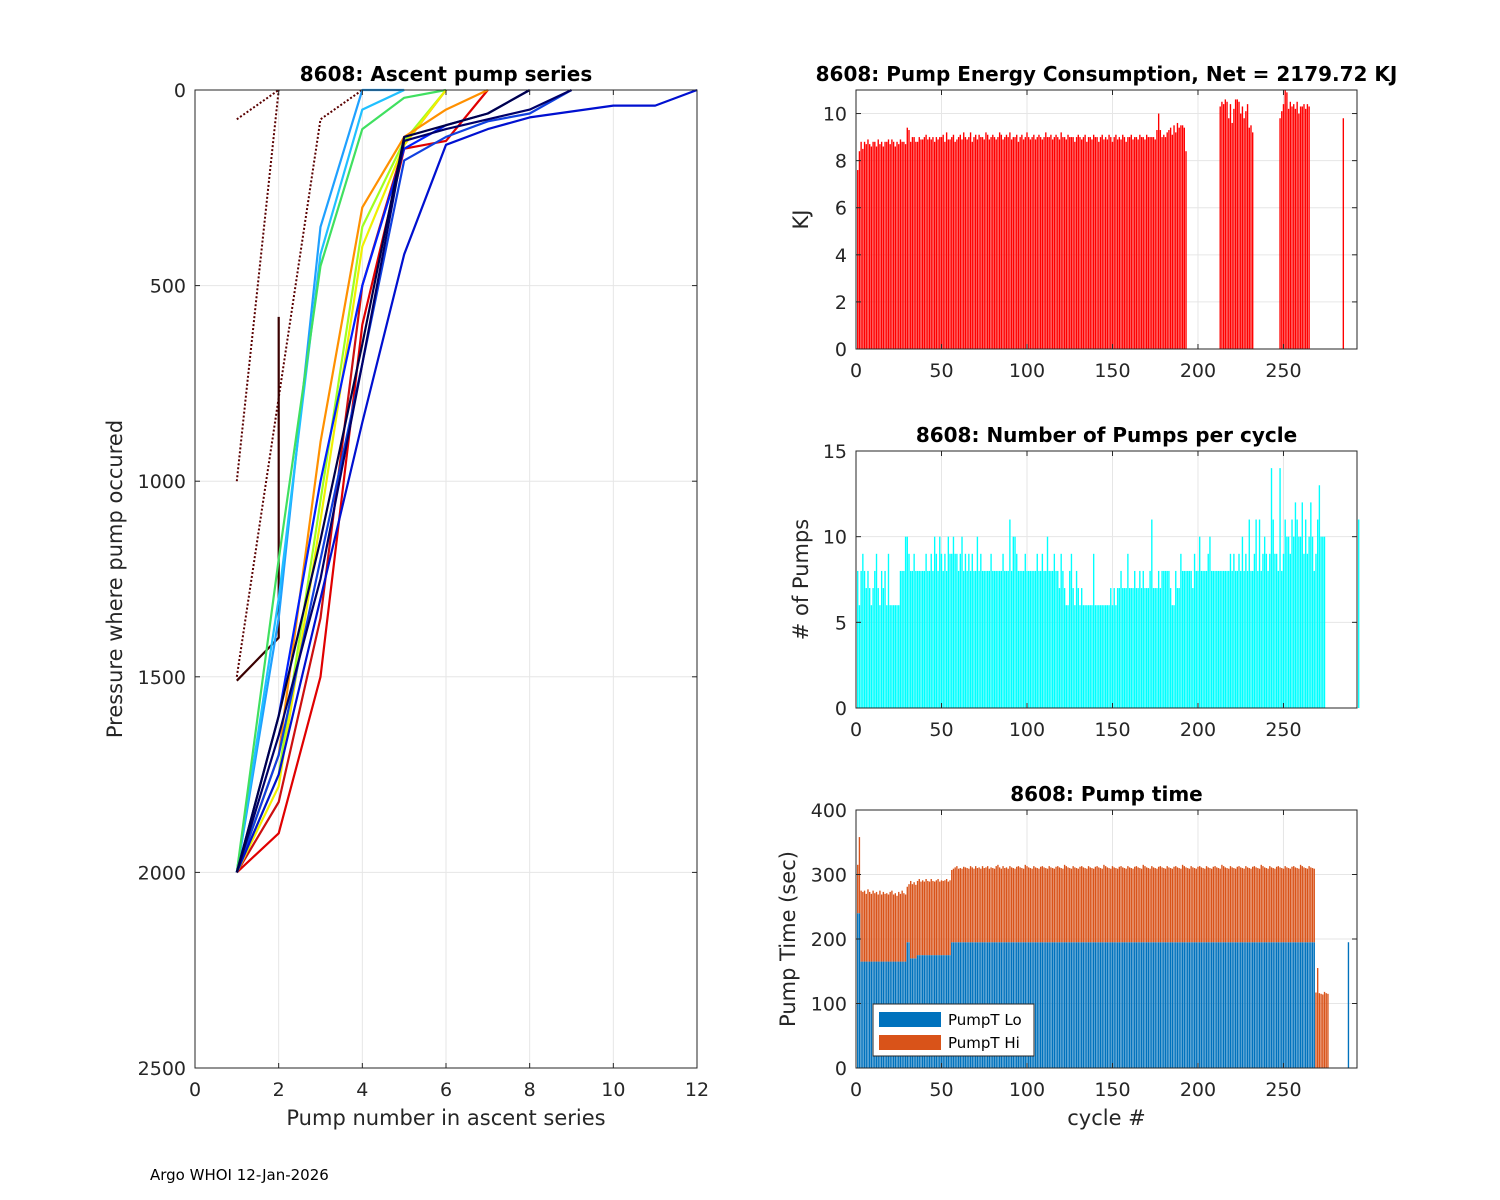 Image resolution: width=1500 pixels, height=1200 pixels. I want to click on y-axis-label: # of Pumps, so click(801, 580).